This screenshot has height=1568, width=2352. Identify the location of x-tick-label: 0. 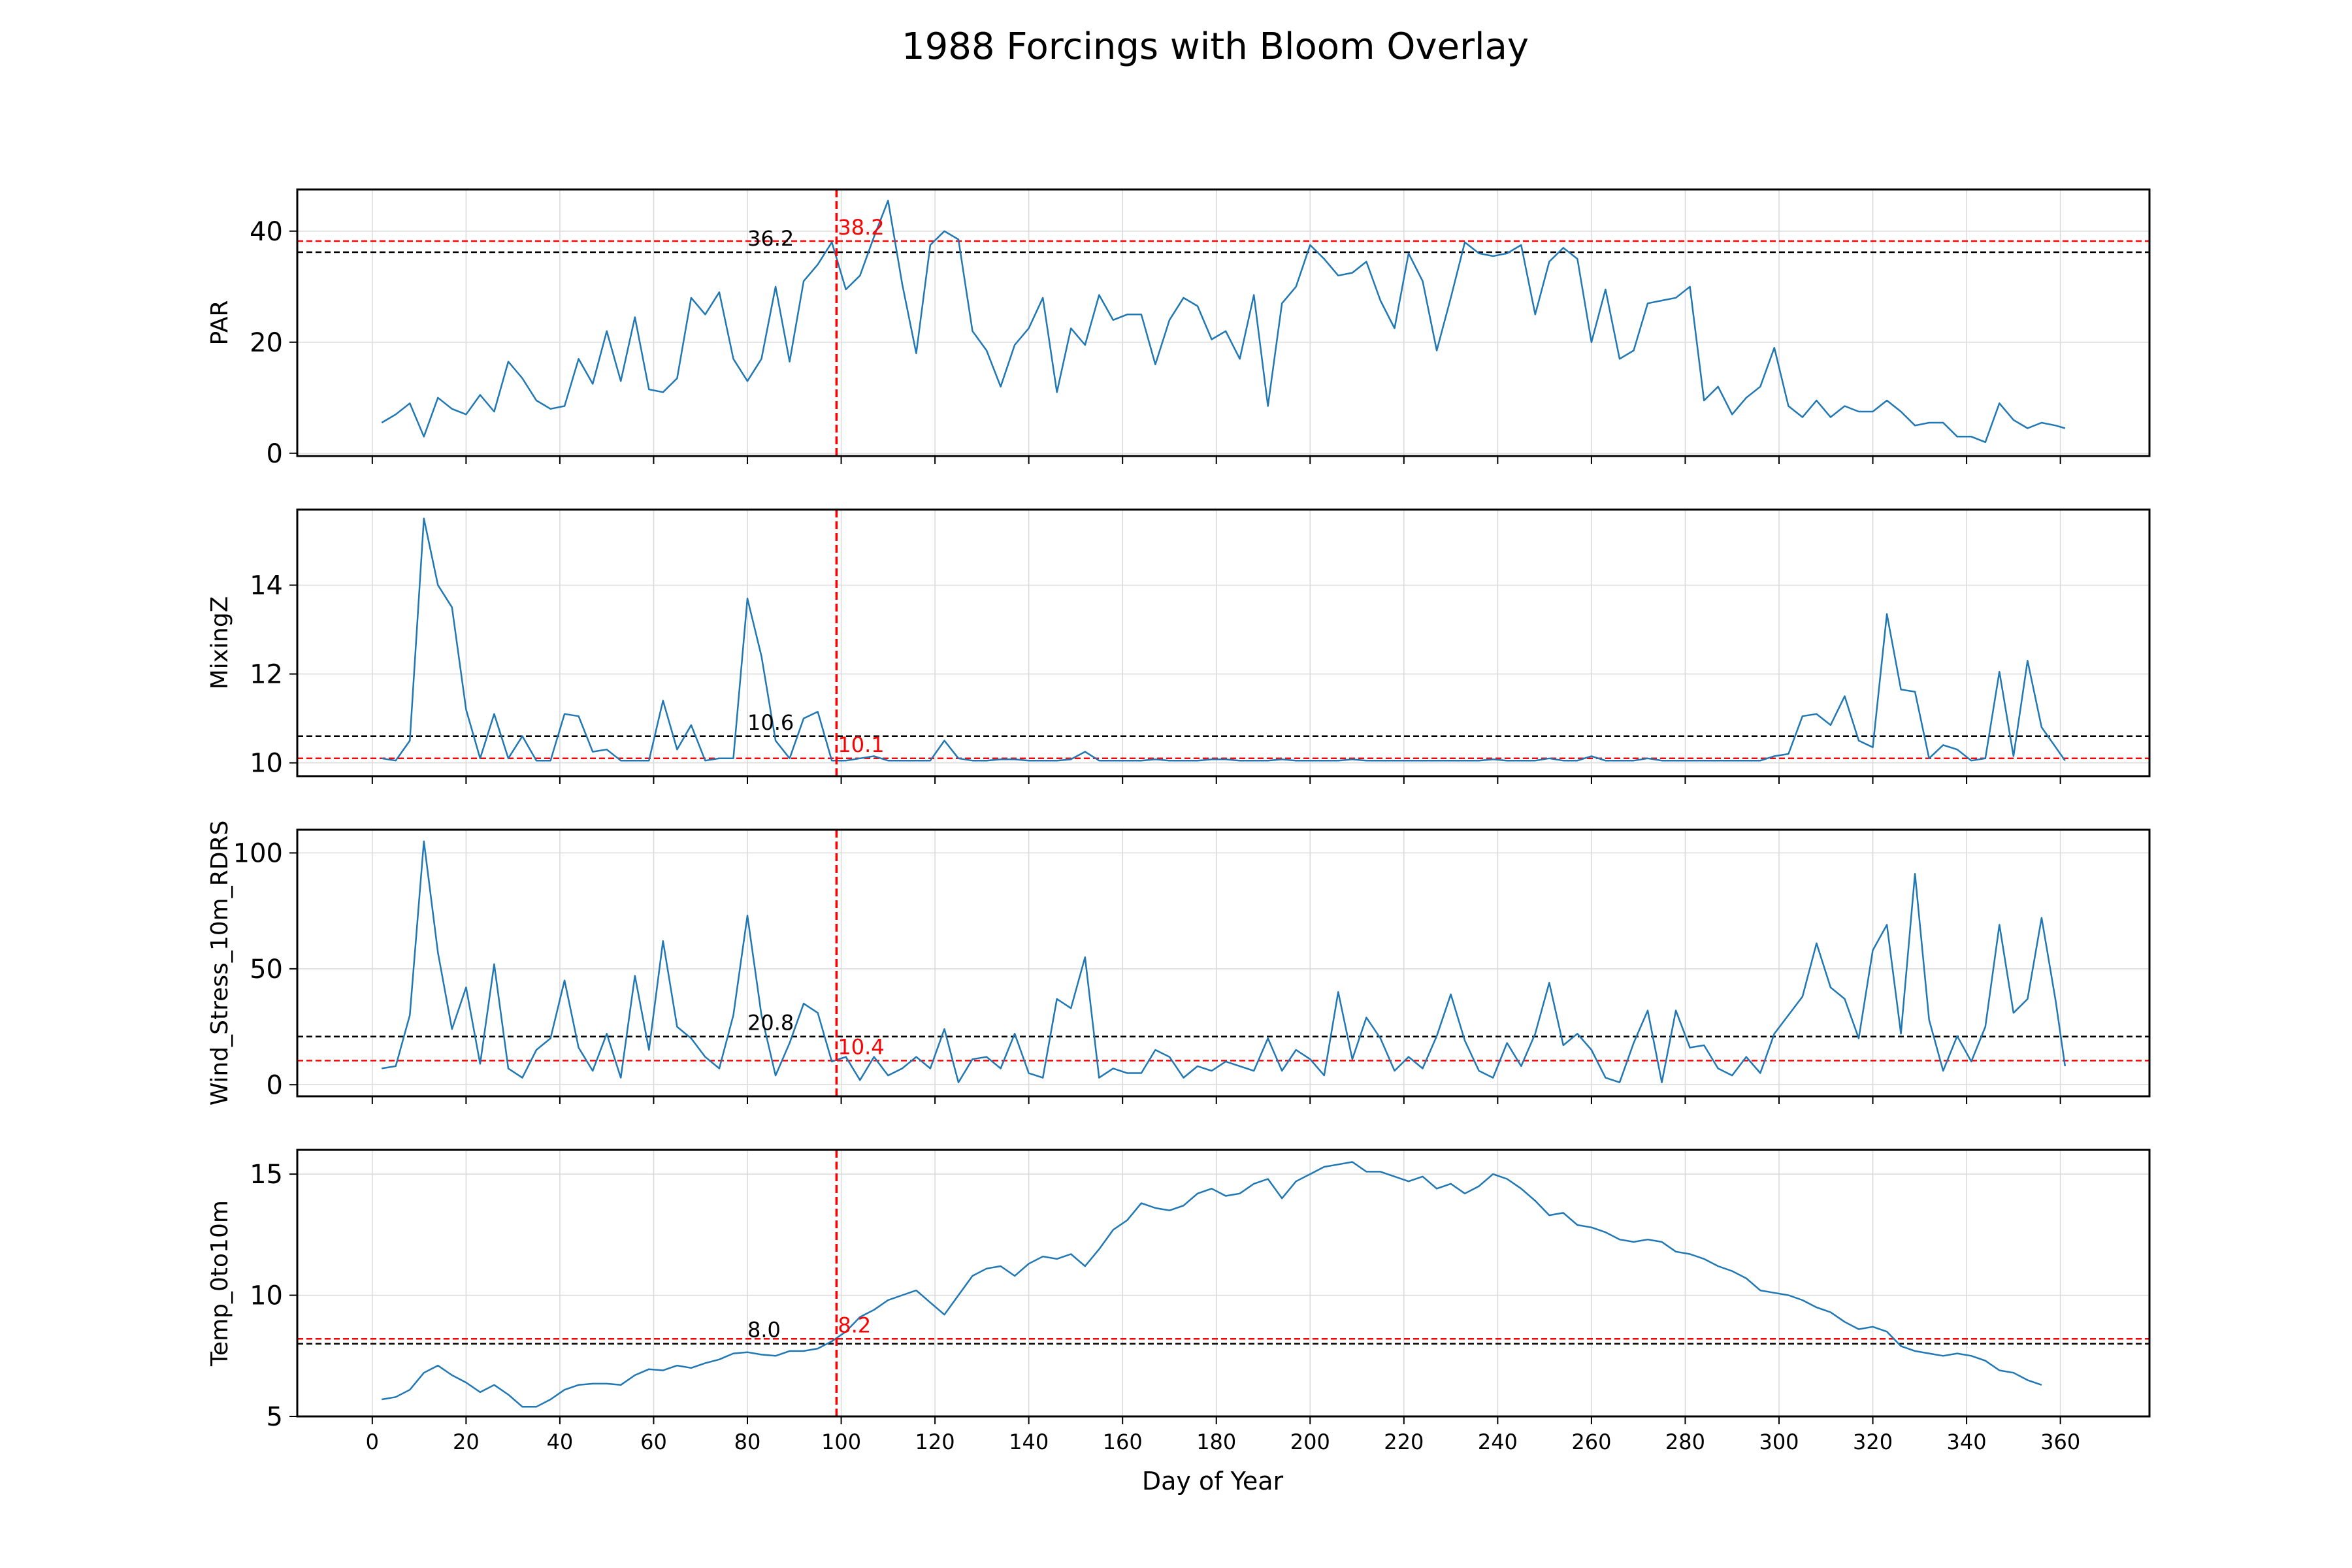
(372, 1441).